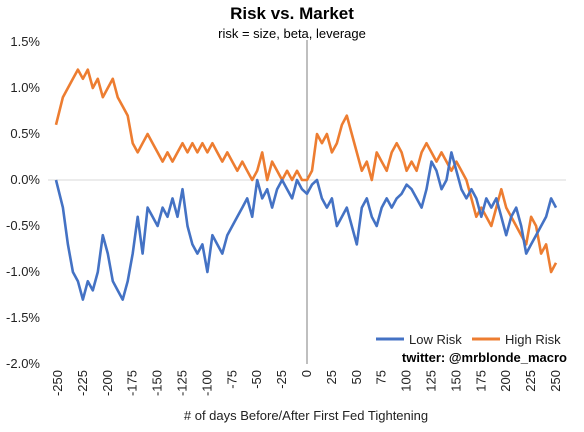  Describe the element at coordinates (231, 379) in the screenshot. I see `x-tick-label: -75` at that location.